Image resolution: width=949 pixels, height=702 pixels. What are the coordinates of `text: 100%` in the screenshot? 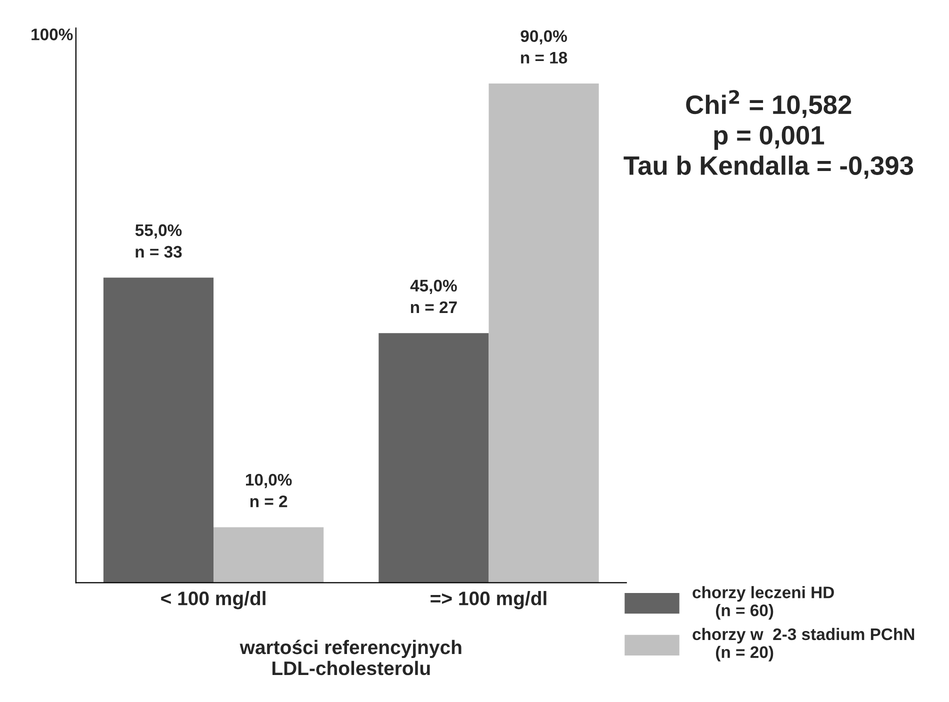 It's located at (52, 34).